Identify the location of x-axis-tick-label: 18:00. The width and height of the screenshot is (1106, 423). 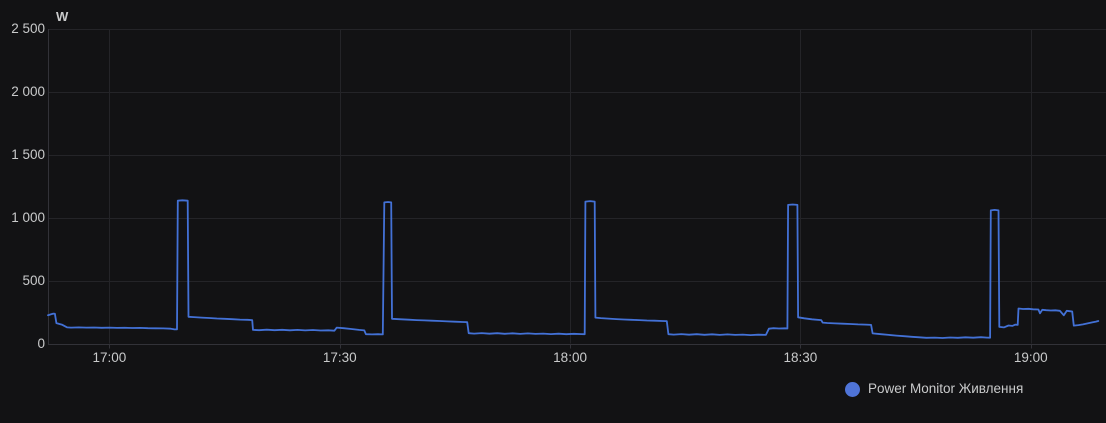
(570, 357).